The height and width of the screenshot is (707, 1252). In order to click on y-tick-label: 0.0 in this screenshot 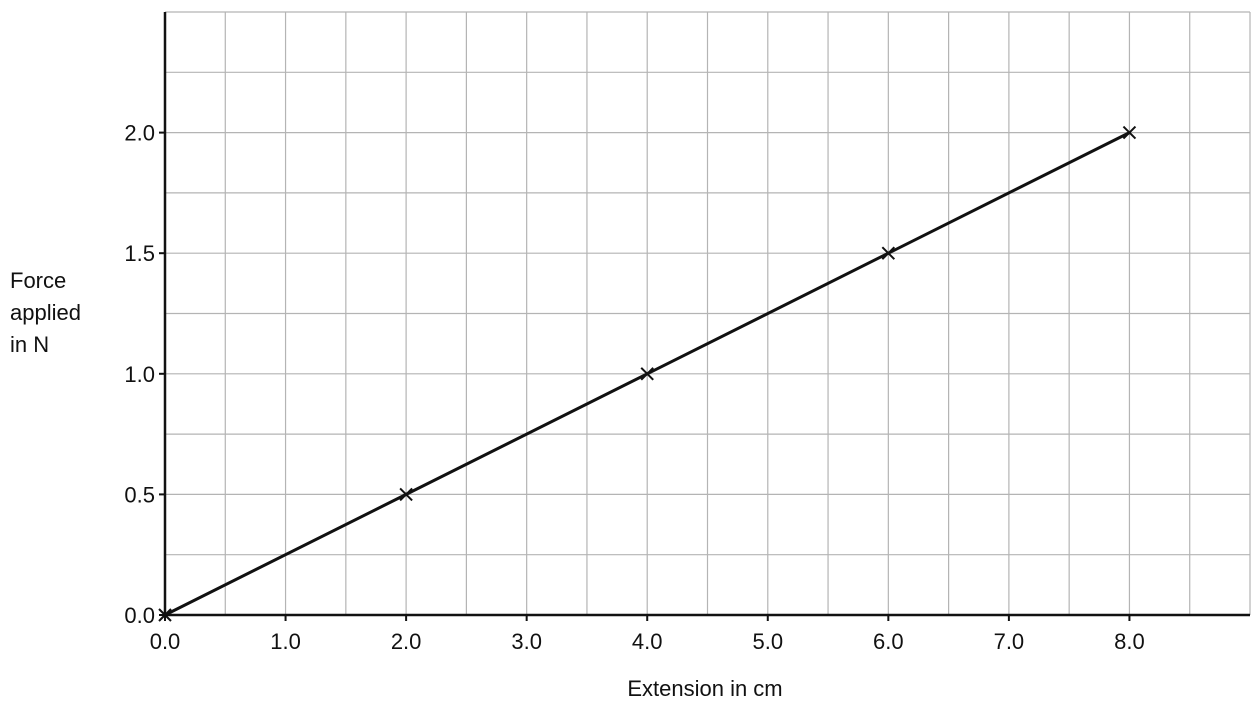, I will do `click(139, 615)`.